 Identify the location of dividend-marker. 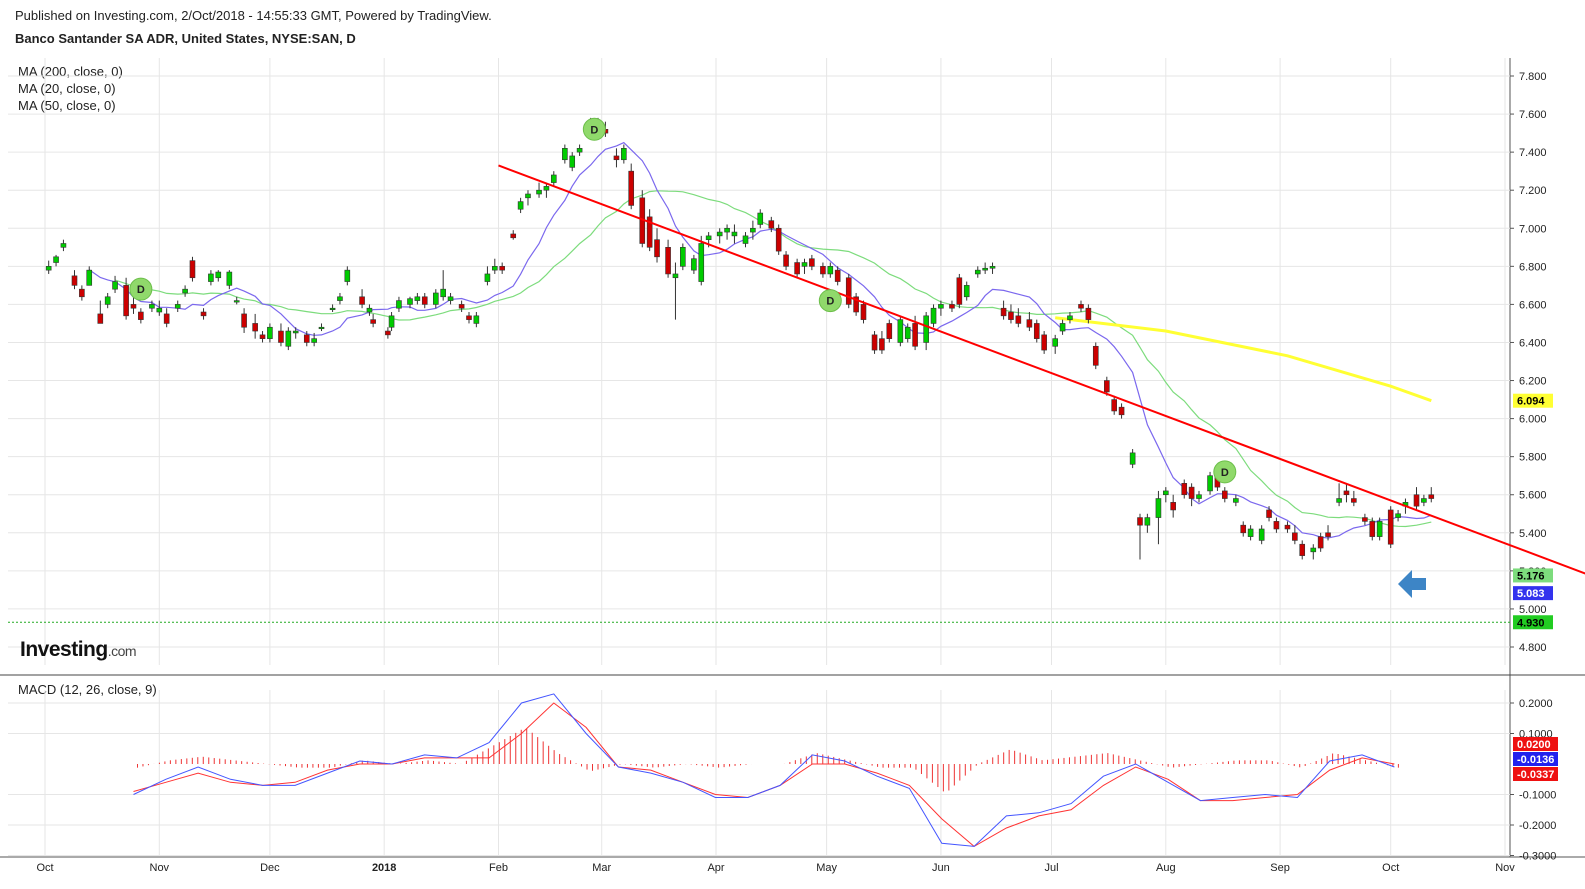
(141, 289).